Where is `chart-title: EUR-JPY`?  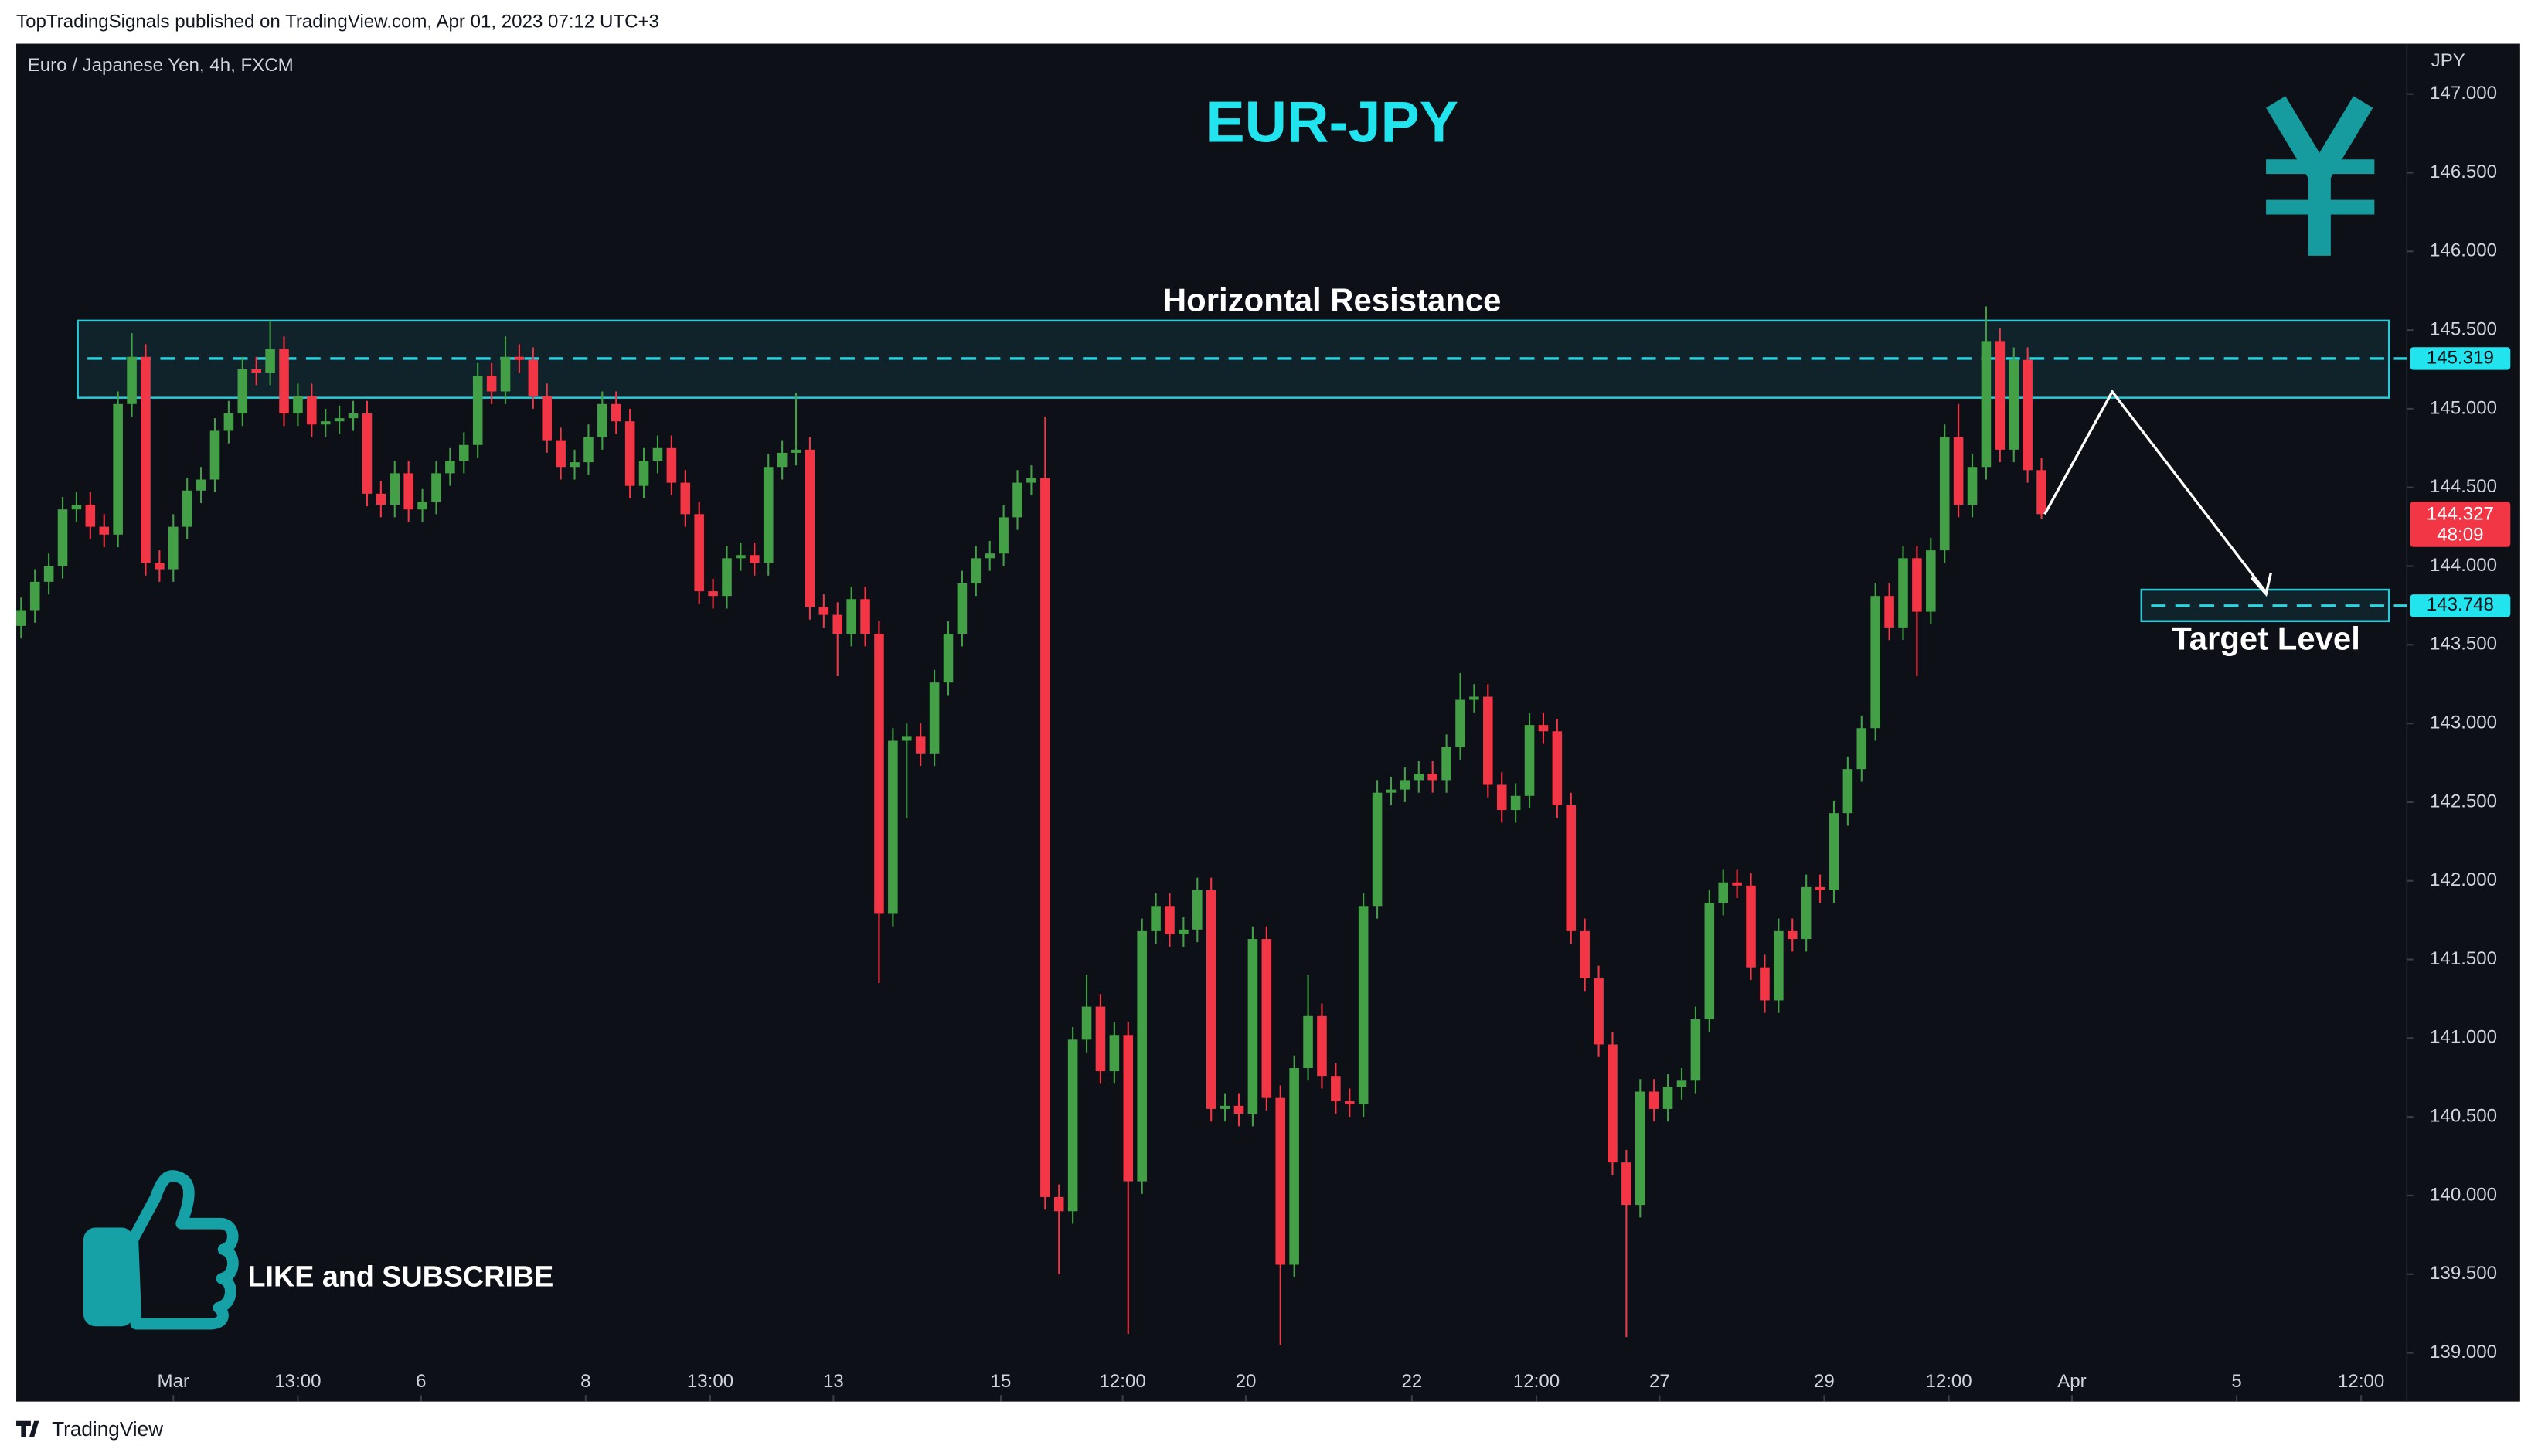 chart-title: EUR-JPY is located at coordinates (1332, 122).